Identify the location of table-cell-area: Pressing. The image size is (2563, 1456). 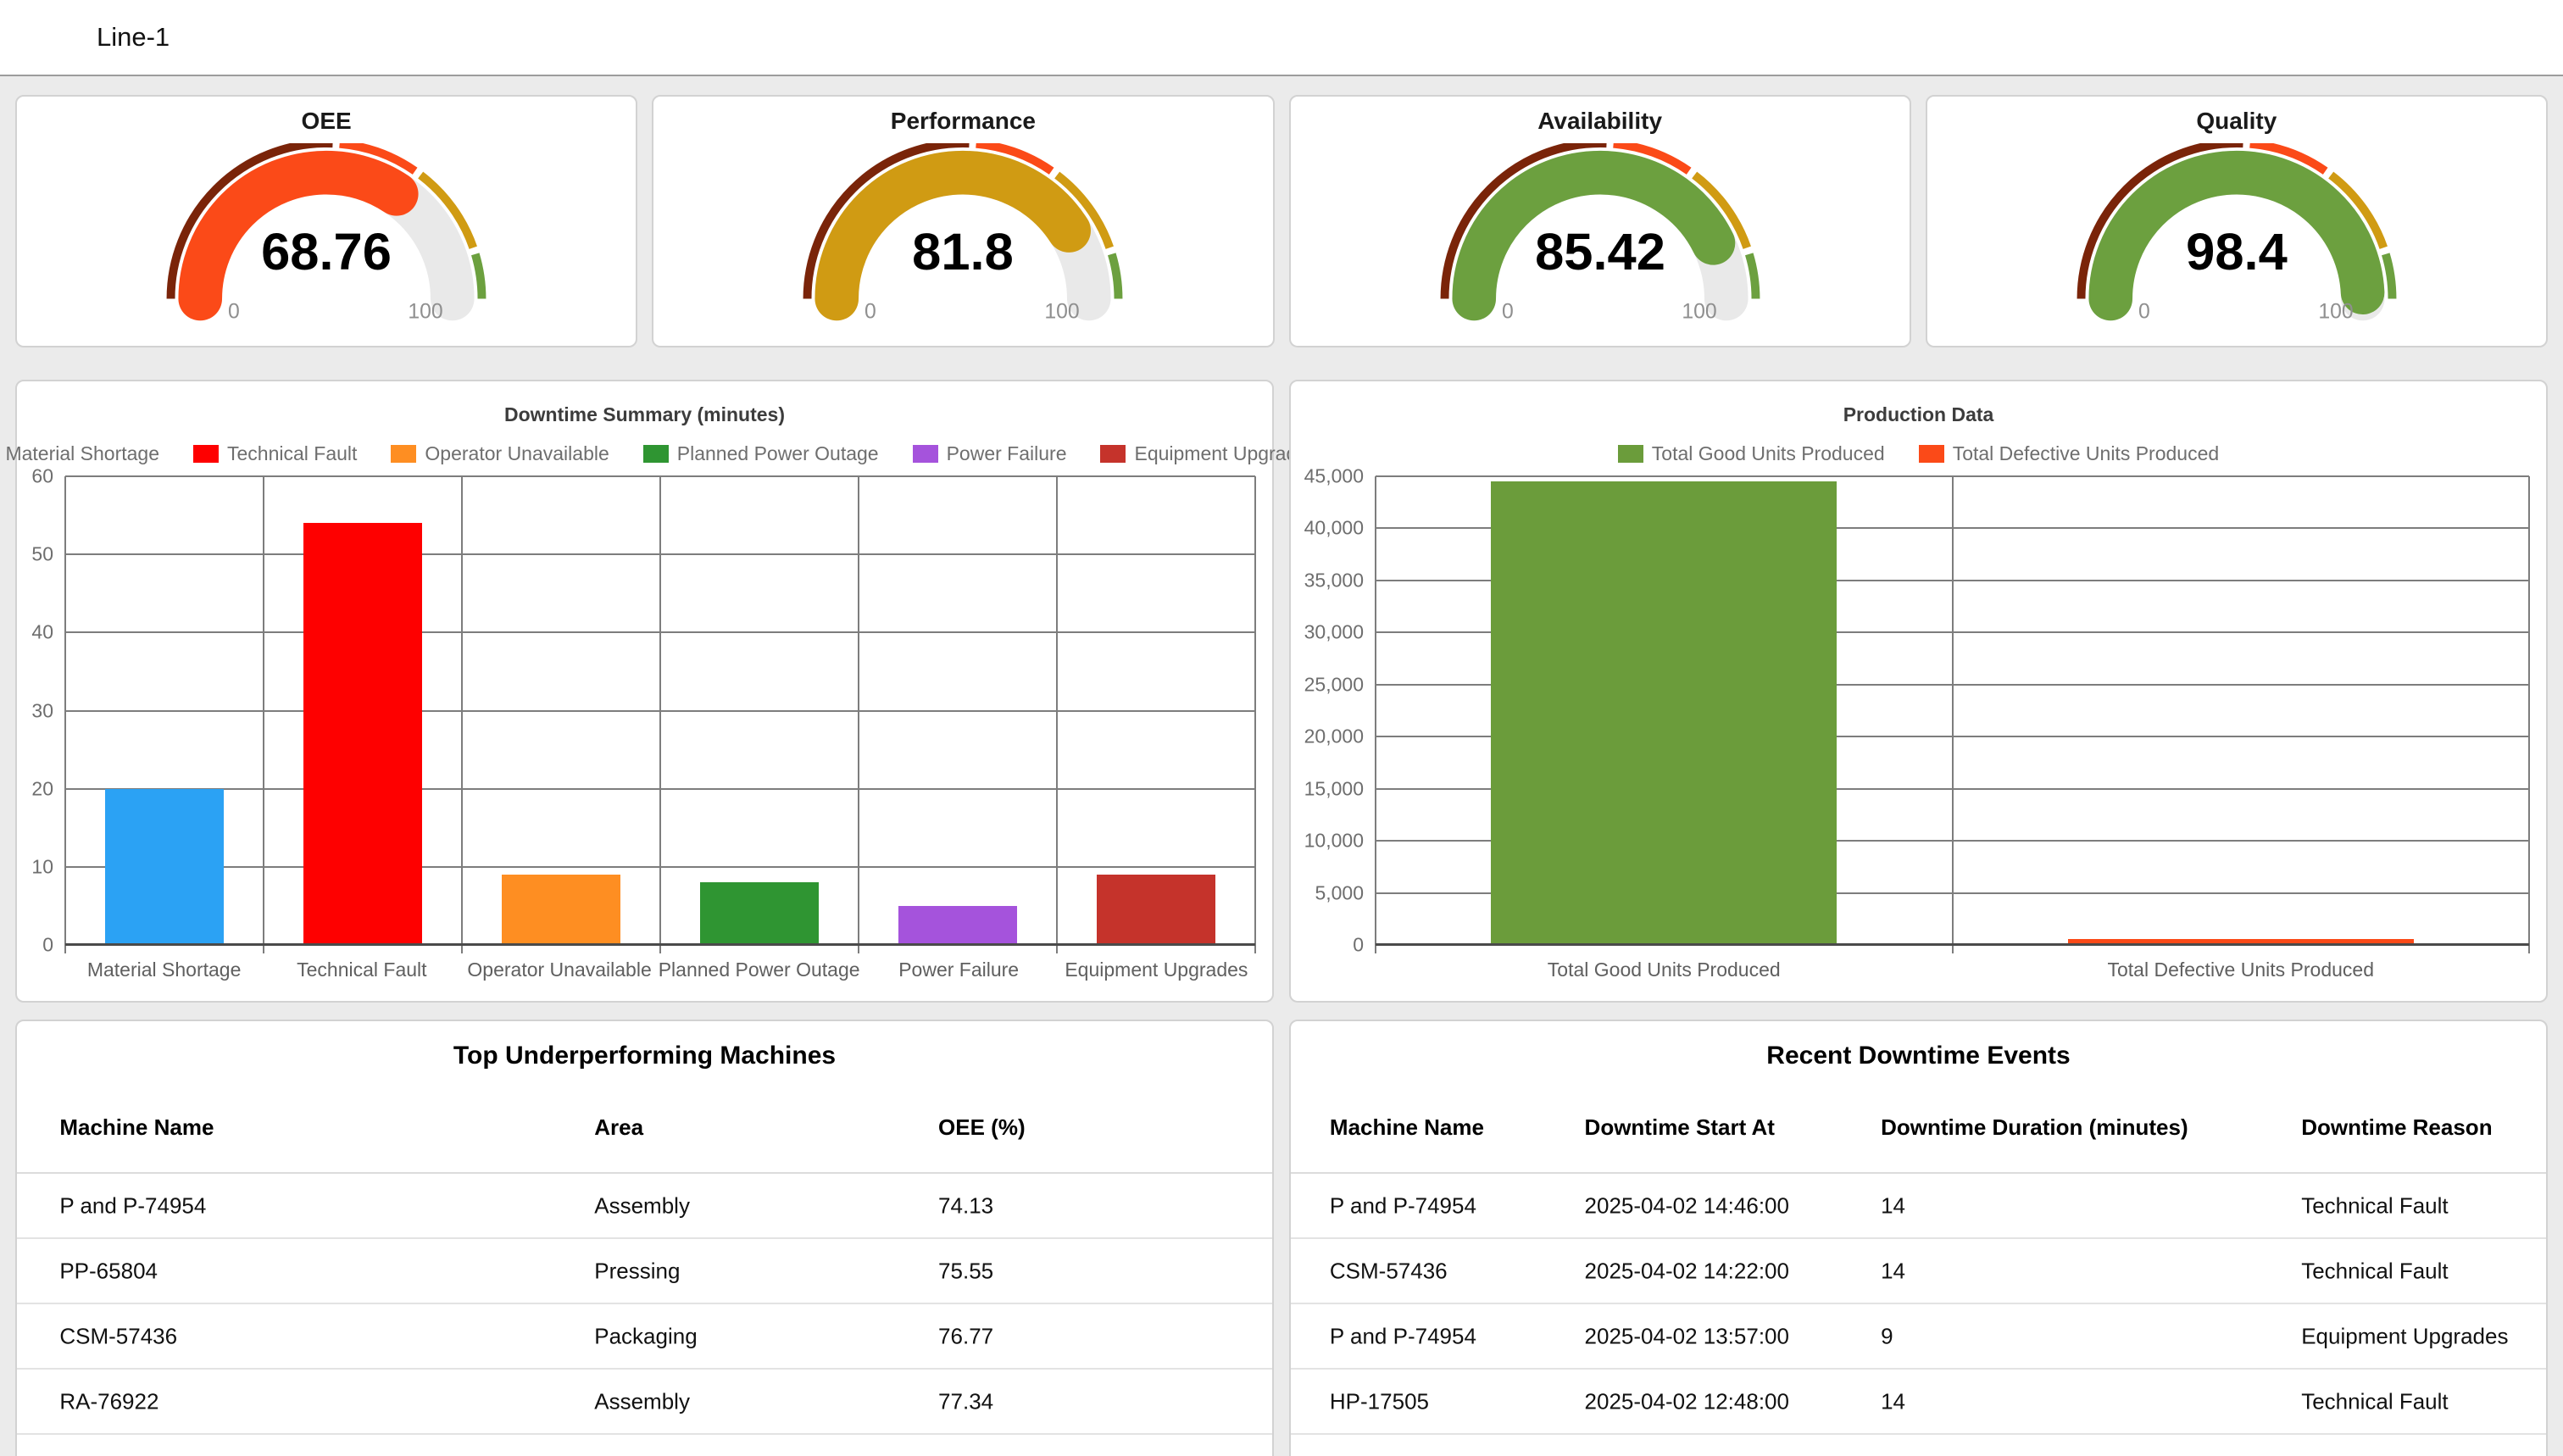
(637, 1271).